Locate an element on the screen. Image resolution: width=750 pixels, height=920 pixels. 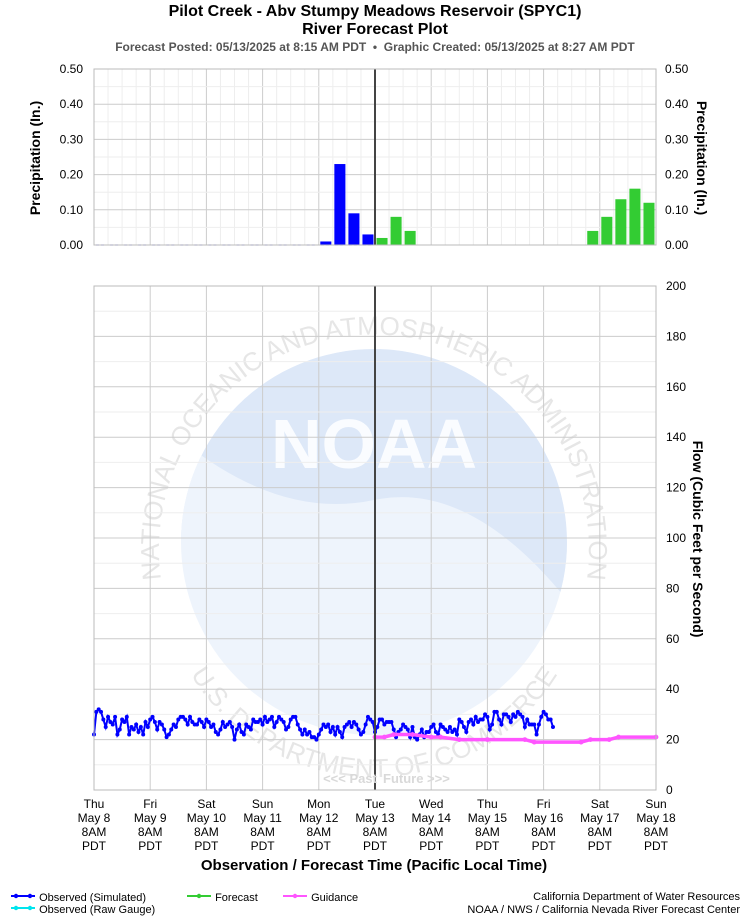
precip-tick-label-right: 0.10 is located at coordinates (677, 210).